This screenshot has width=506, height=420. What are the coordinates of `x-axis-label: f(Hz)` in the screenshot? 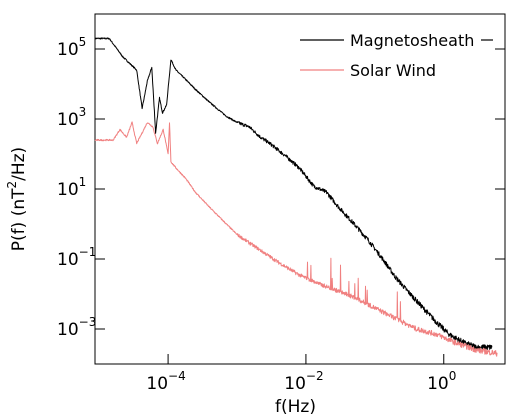 It's located at (295, 407).